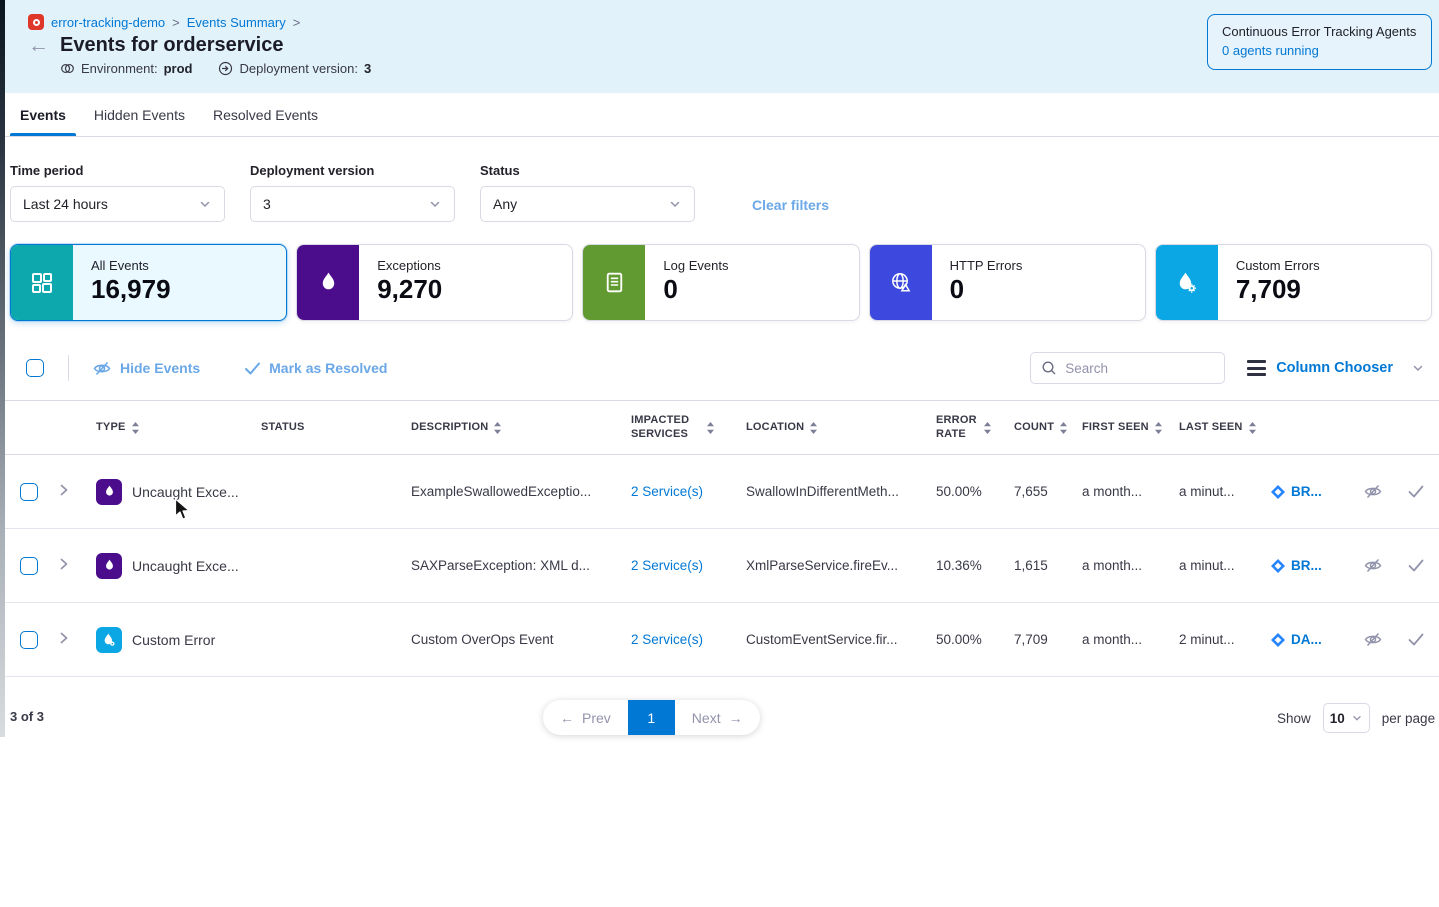 Image resolution: width=1439 pixels, height=907 pixels. Describe the element at coordinates (521, 428) in the screenshot. I see `column-header-description: DESCRIPTION` at that location.